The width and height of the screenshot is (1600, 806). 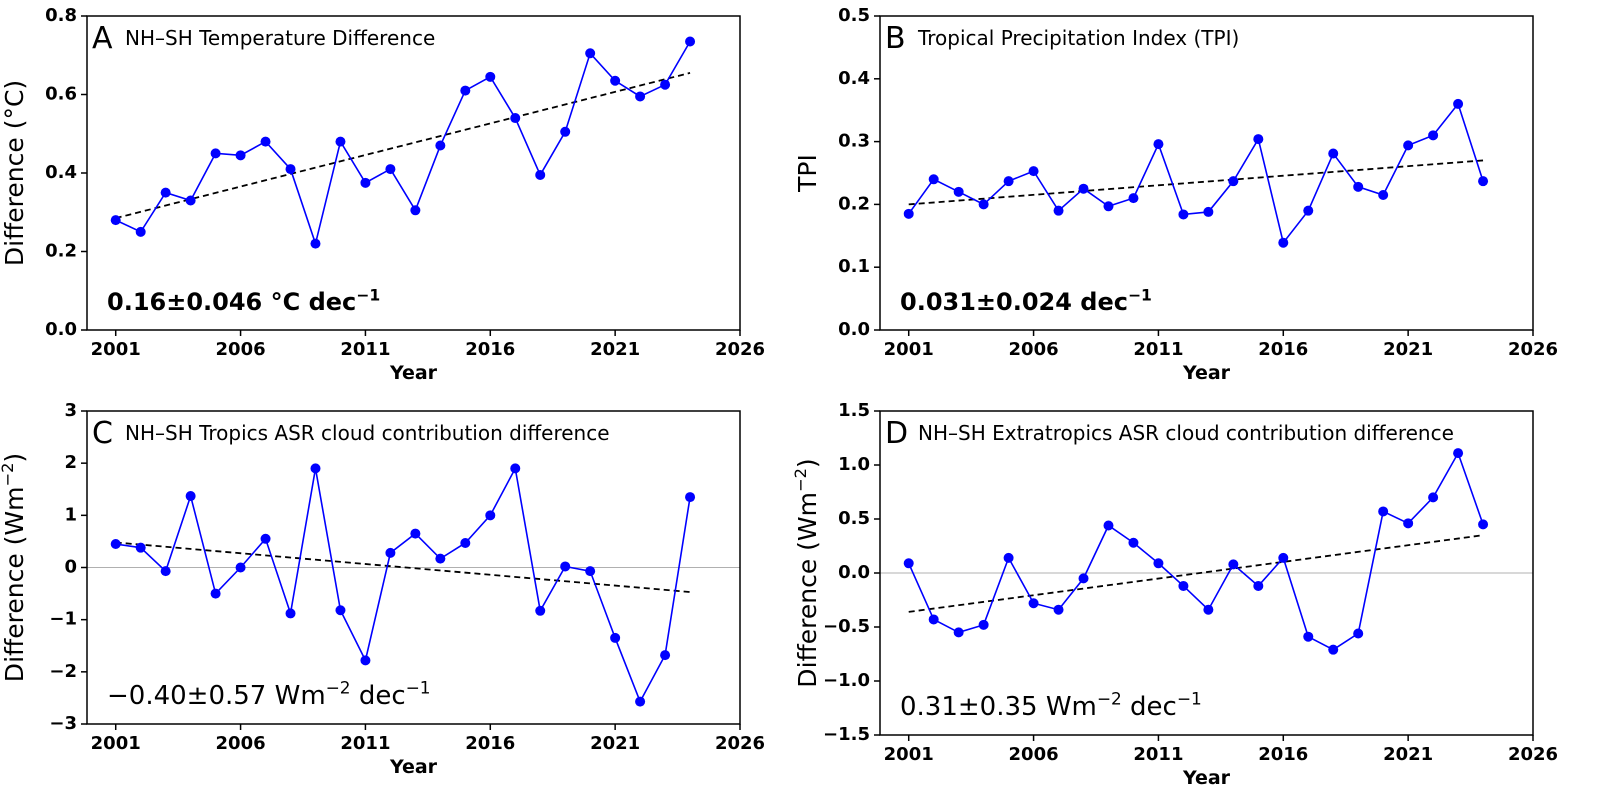 What do you see at coordinates (63, 671) in the screenshot?
I see `y-tick-label: −2` at bounding box center [63, 671].